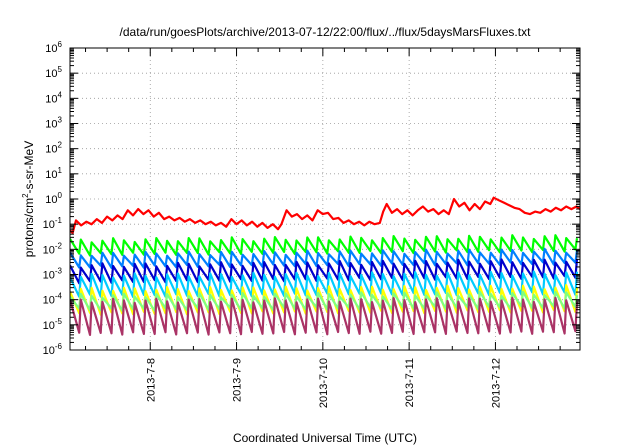 Image resolution: width=640 pixels, height=448 pixels. What do you see at coordinates (29, 167) in the screenshot?
I see `y-axis-label-post: -s-sr-MeV` at bounding box center [29, 167].